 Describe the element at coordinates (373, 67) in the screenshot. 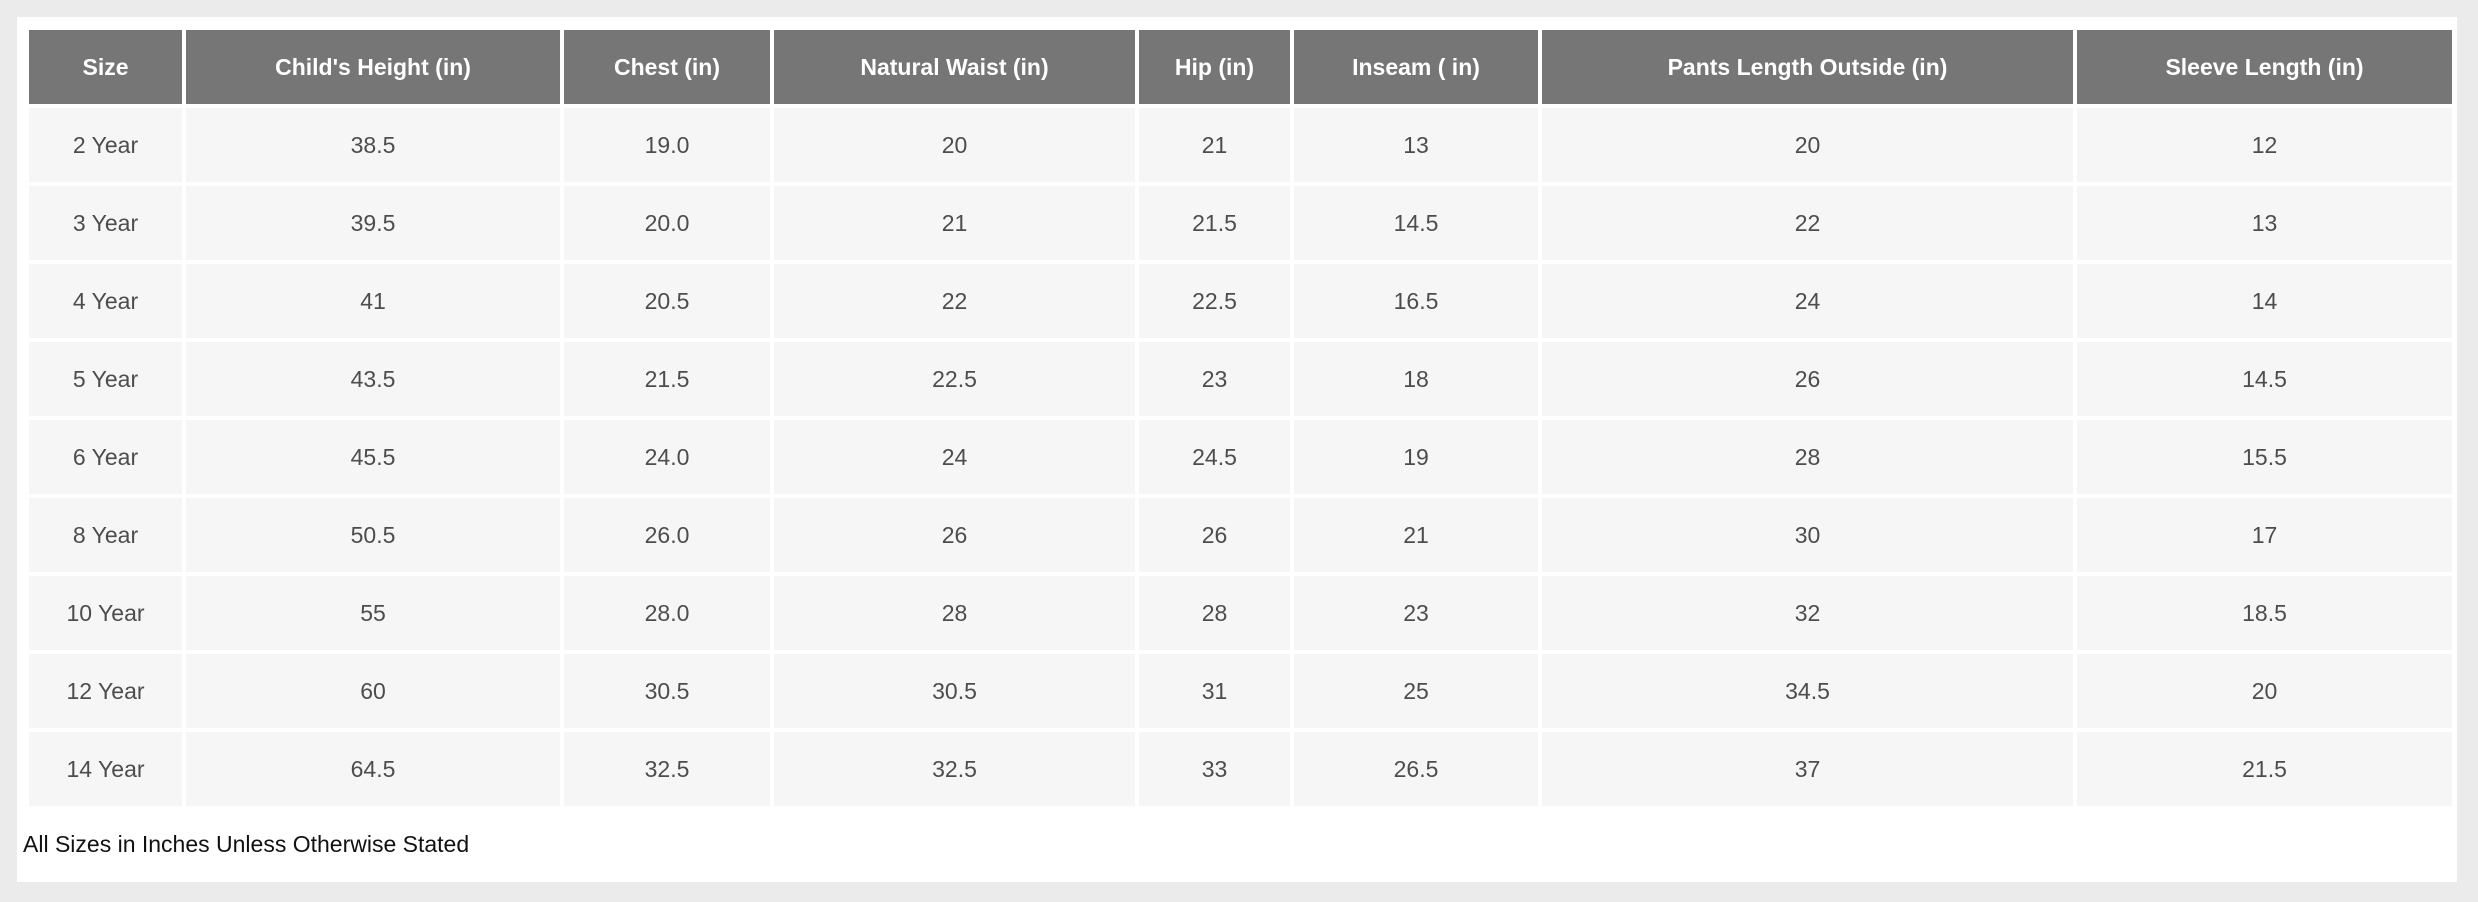

I see `header-cell: Child's Height (in)` at that location.